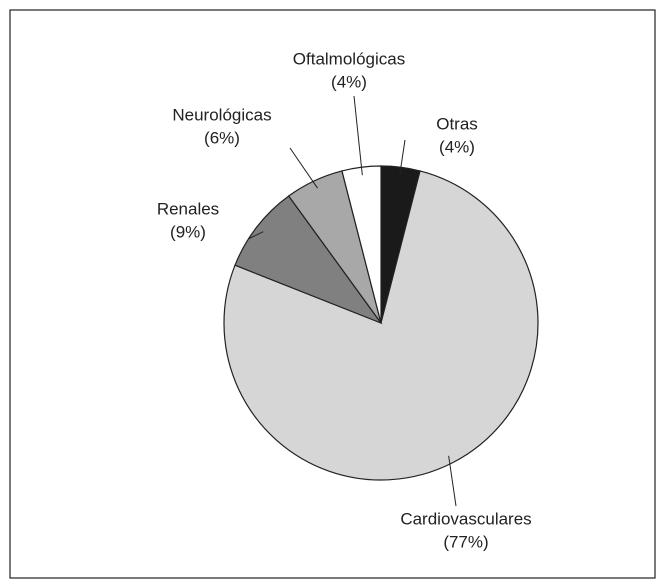 The image size is (665, 586). Describe the element at coordinates (457, 123) in the screenshot. I see `slice-label: Otras` at that location.